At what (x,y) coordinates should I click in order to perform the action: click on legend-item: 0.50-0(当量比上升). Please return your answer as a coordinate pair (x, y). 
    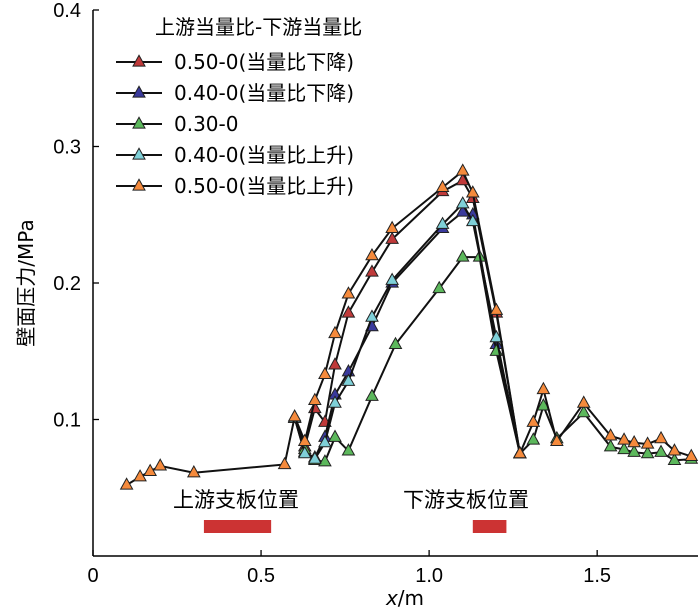
    Looking at the image, I should click on (235, 186).